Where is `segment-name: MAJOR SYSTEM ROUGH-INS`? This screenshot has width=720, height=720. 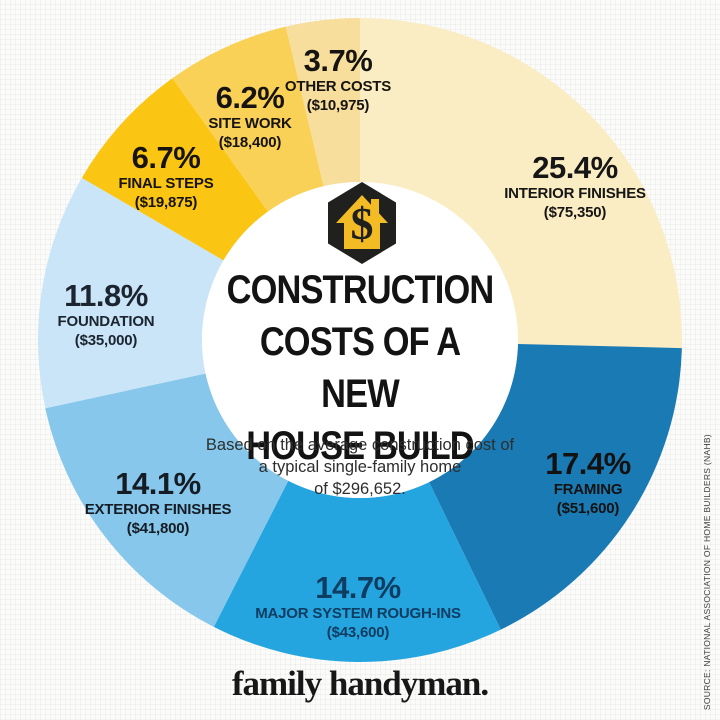
segment-name: MAJOR SYSTEM ROUGH-INS is located at coordinates (358, 613).